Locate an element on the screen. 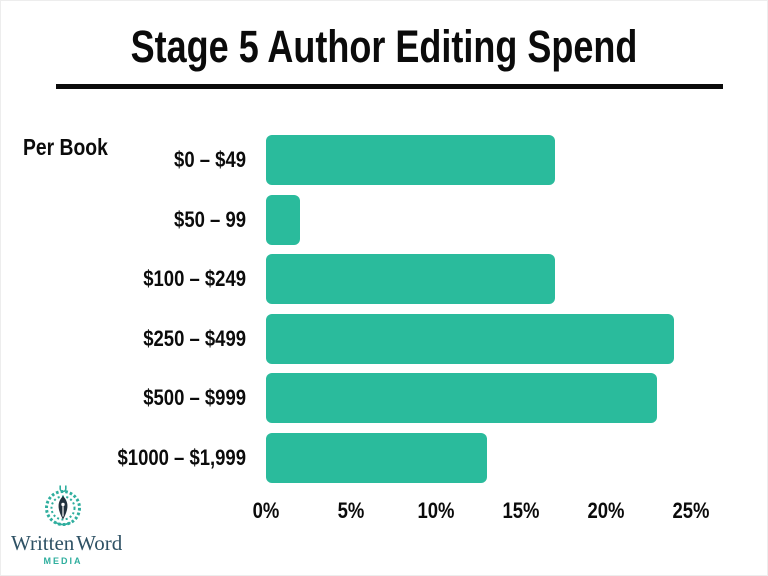 The width and height of the screenshot is (768, 576). chart-row: $100 – $249 is located at coordinates (384, 279).